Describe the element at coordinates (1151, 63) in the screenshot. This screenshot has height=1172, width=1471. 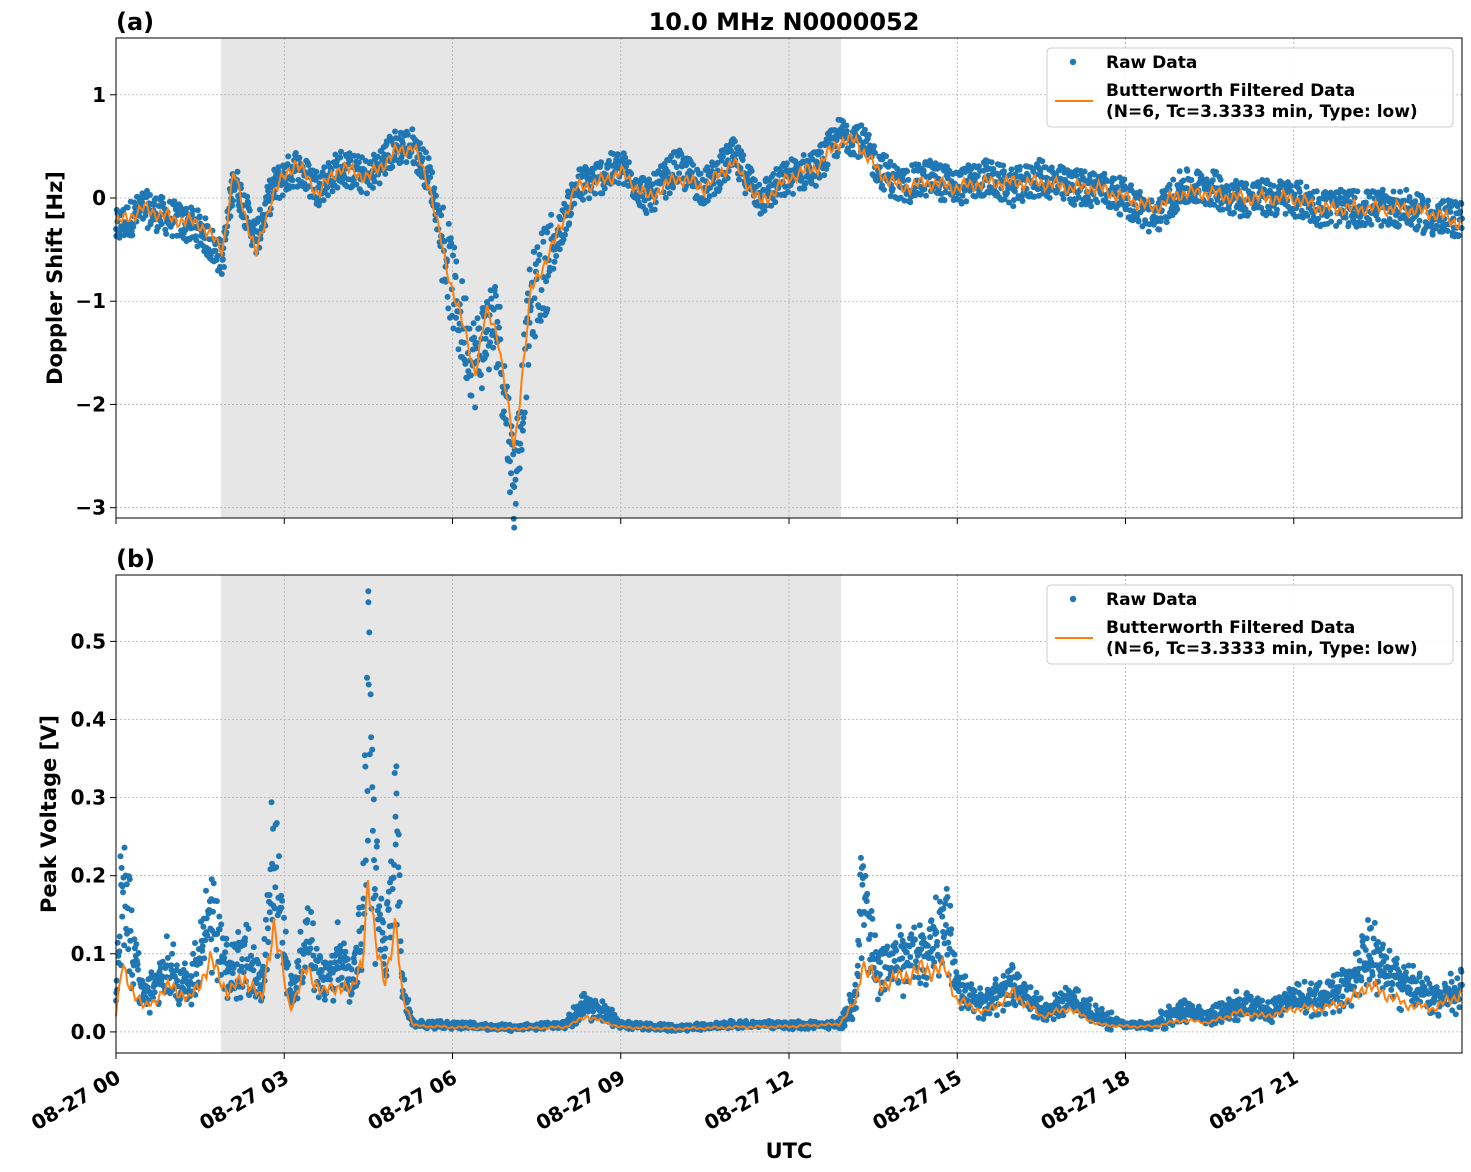
I see `legend-a-raw-label: Raw Data` at that location.